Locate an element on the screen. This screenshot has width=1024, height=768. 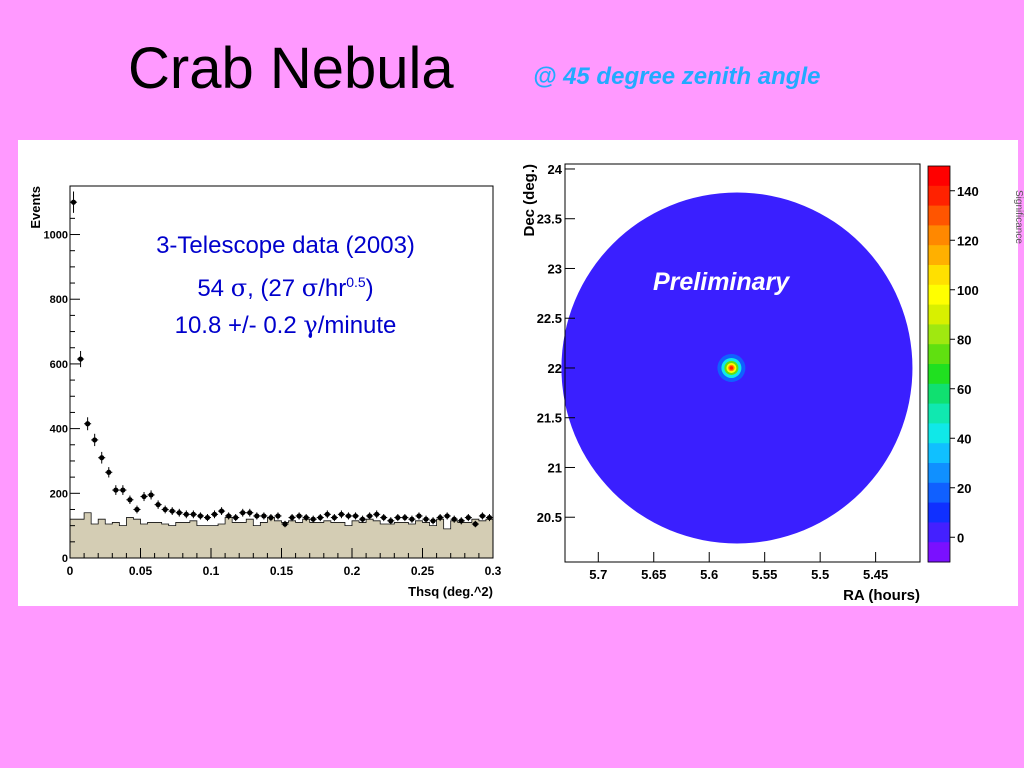
y-tick-label: 0 is located at coordinates (65, 559).